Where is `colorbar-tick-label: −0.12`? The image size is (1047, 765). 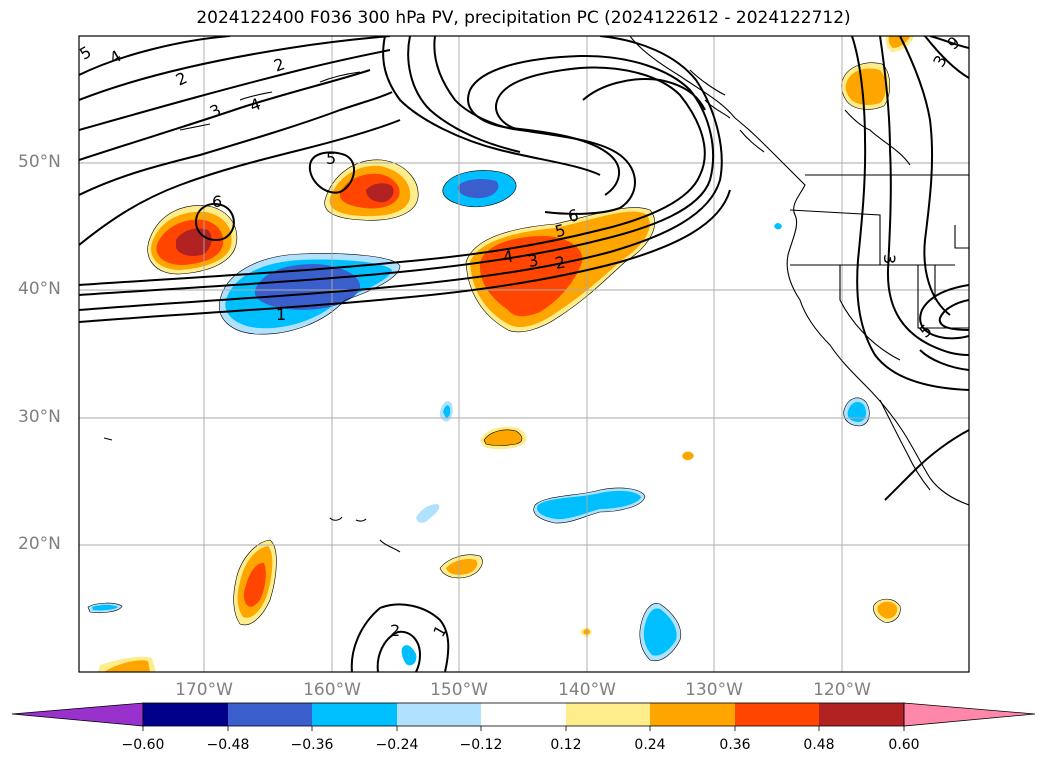 colorbar-tick-label: −0.12 is located at coordinates (481, 745).